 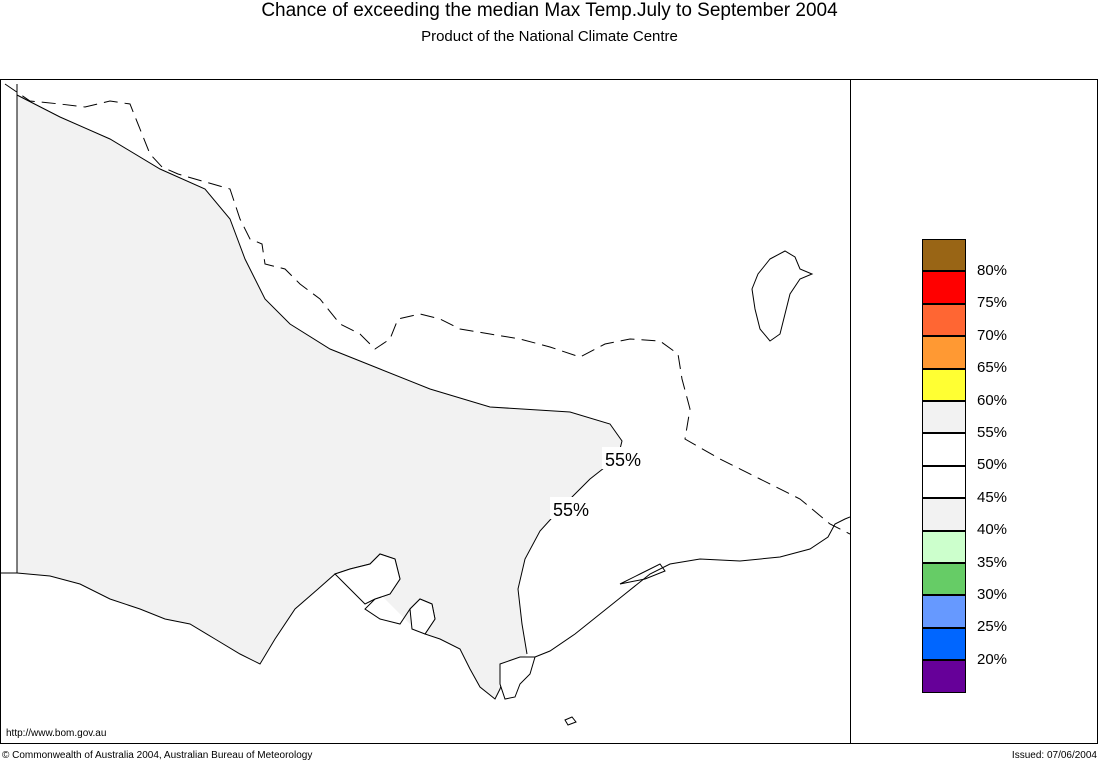 I want to click on small-island, so click(x=570, y=721).